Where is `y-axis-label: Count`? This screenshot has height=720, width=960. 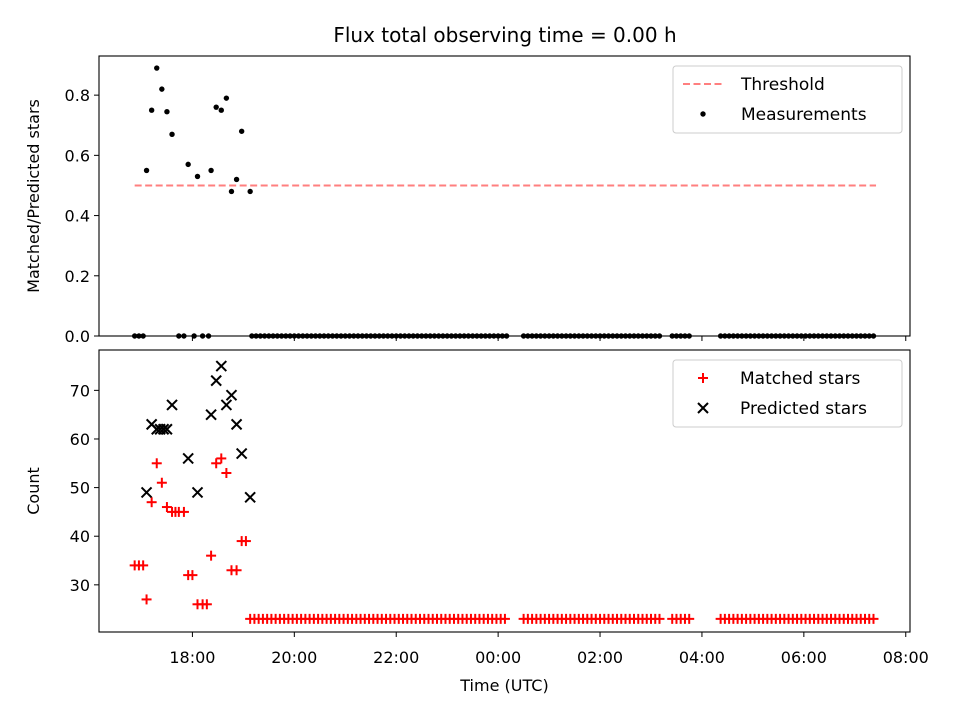
y-axis-label: Count is located at coordinates (33, 491).